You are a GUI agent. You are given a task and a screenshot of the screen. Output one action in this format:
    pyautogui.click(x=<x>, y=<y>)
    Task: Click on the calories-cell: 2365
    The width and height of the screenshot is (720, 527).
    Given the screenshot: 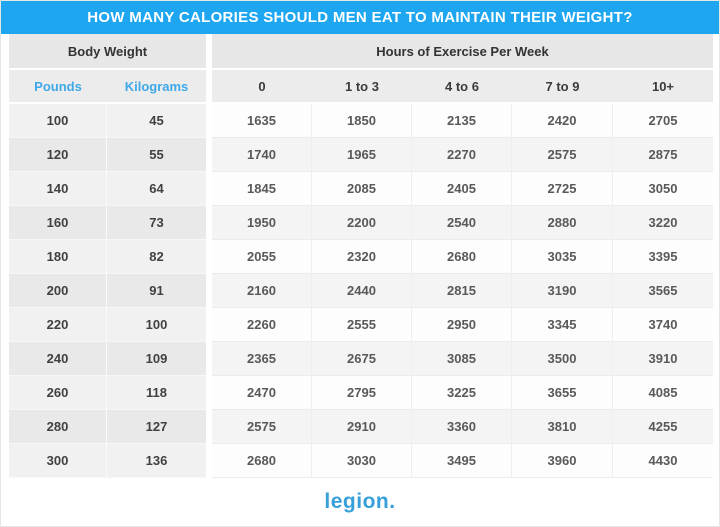 What is the action you would take?
    pyautogui.click(x=262, y=359)
    